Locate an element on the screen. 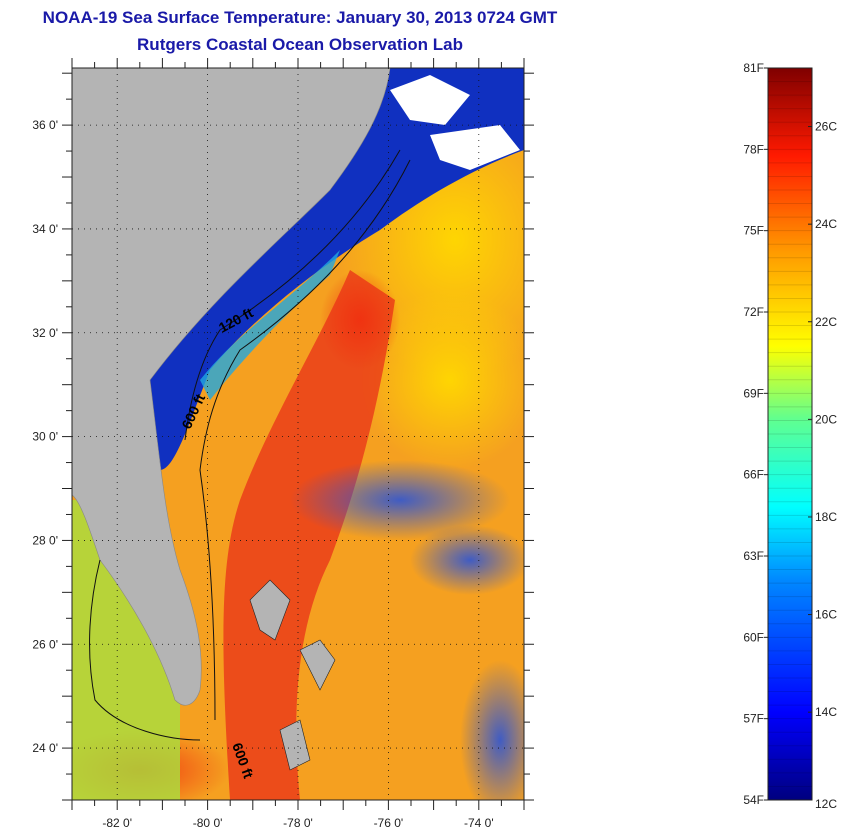  shelf-transition-water is located at coordinates (270, 325).